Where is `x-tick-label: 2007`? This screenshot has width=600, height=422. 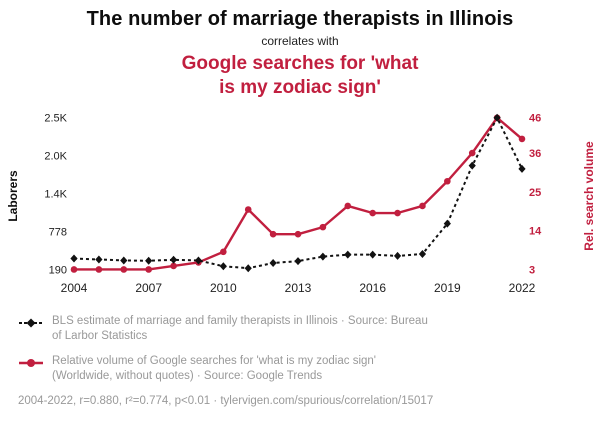 x-tick-label: 2007 is located at coordinates (148, 288).